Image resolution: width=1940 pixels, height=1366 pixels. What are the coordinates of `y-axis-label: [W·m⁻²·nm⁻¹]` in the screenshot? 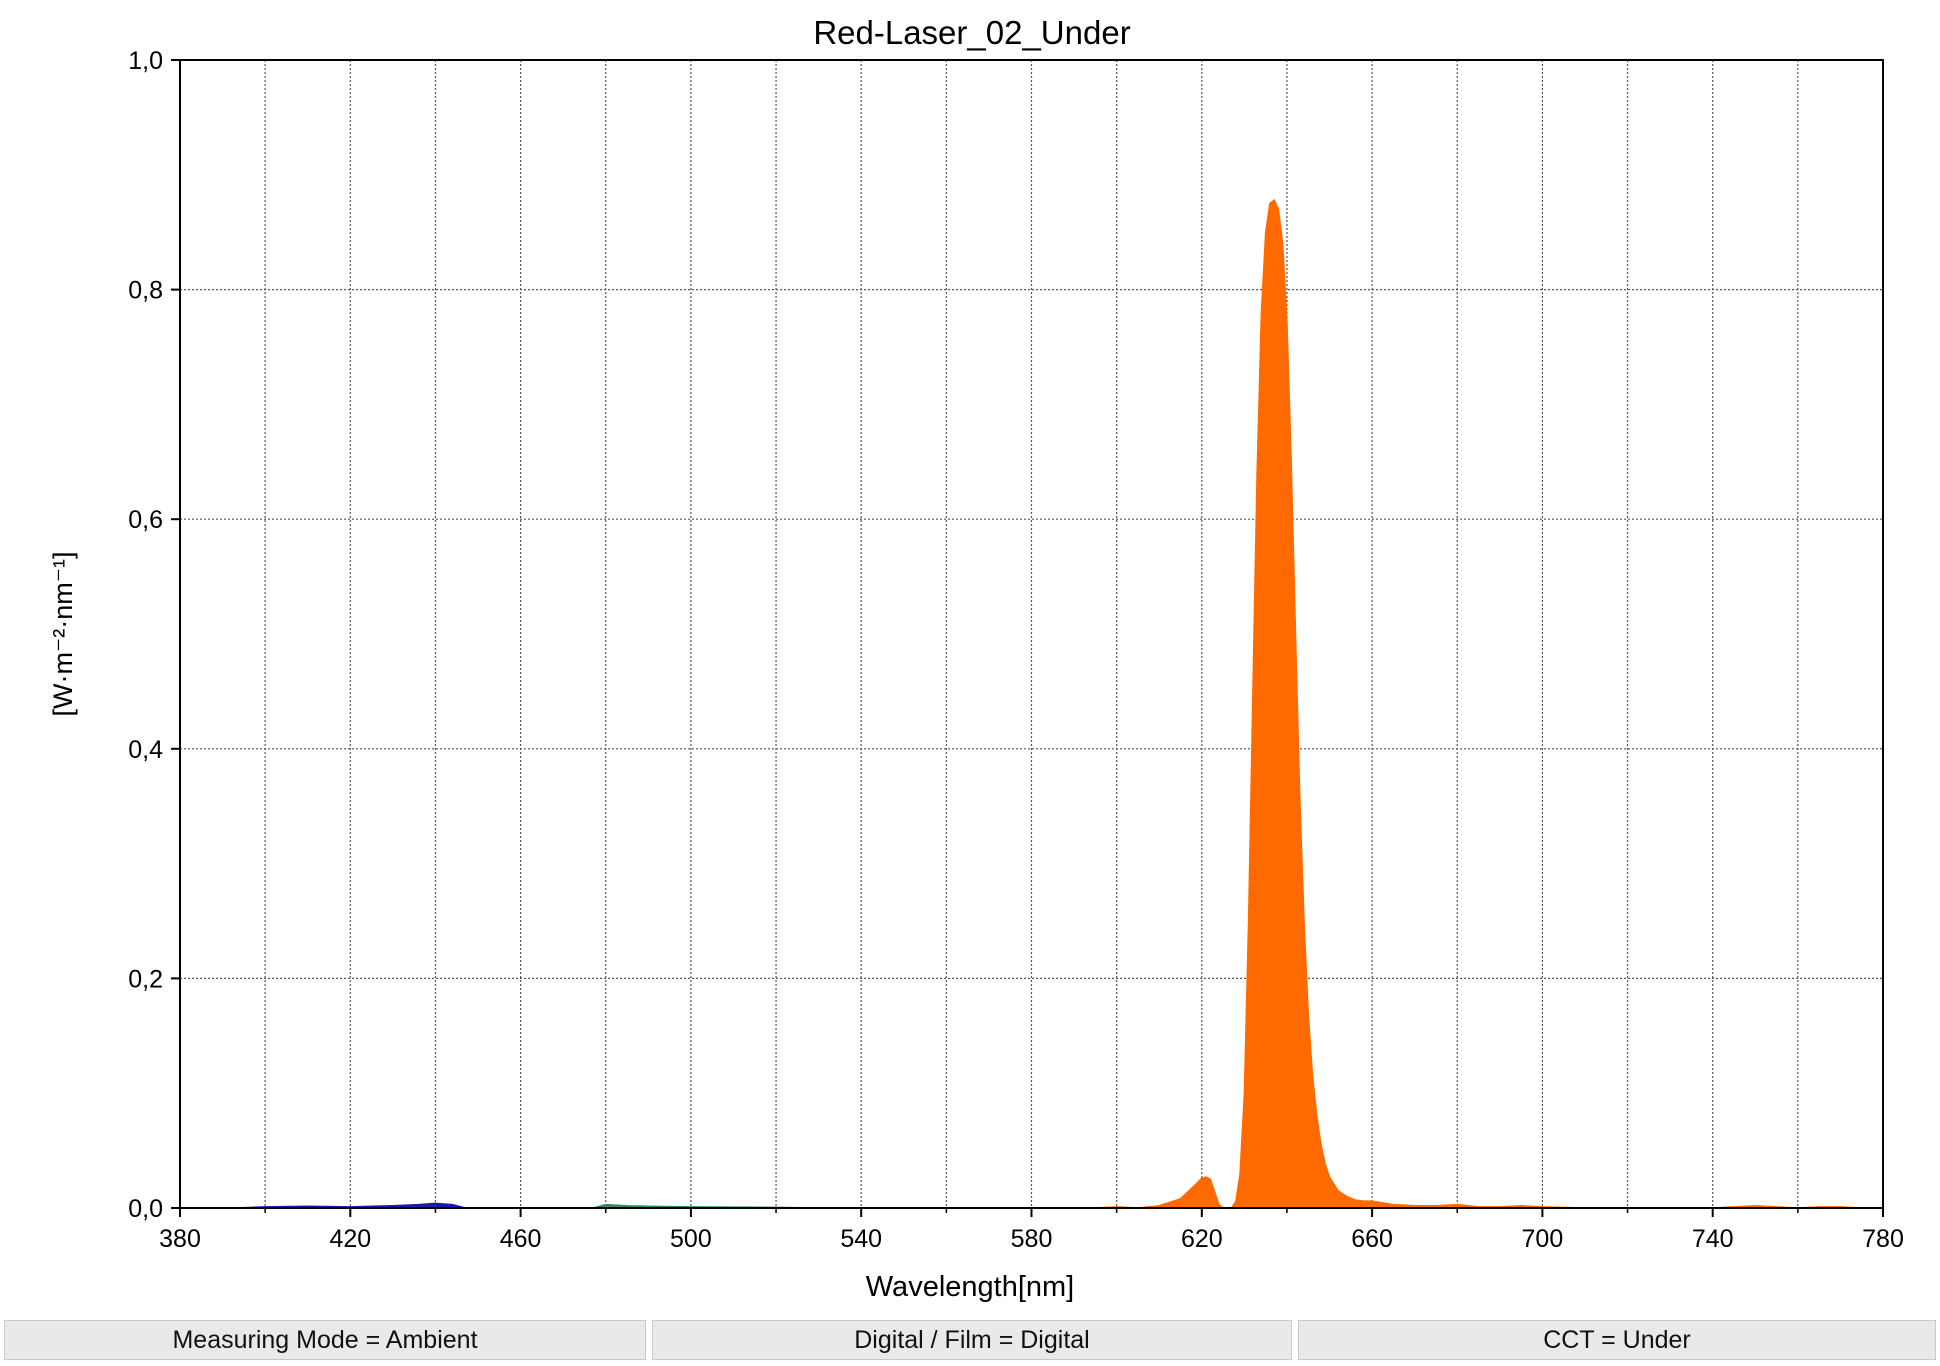 It's located at (63, 634).